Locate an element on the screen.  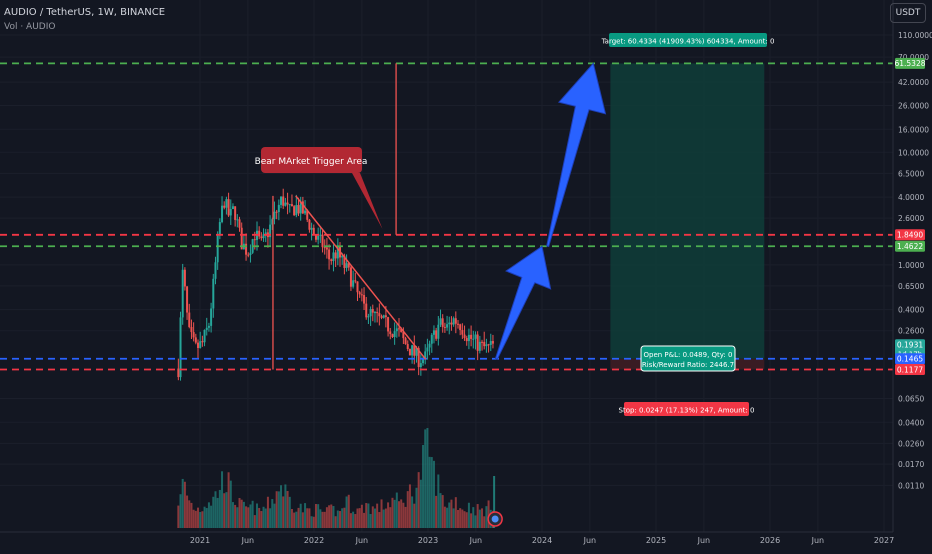
price-tag-label: 1.4622 is located at coordinates (910, 246).